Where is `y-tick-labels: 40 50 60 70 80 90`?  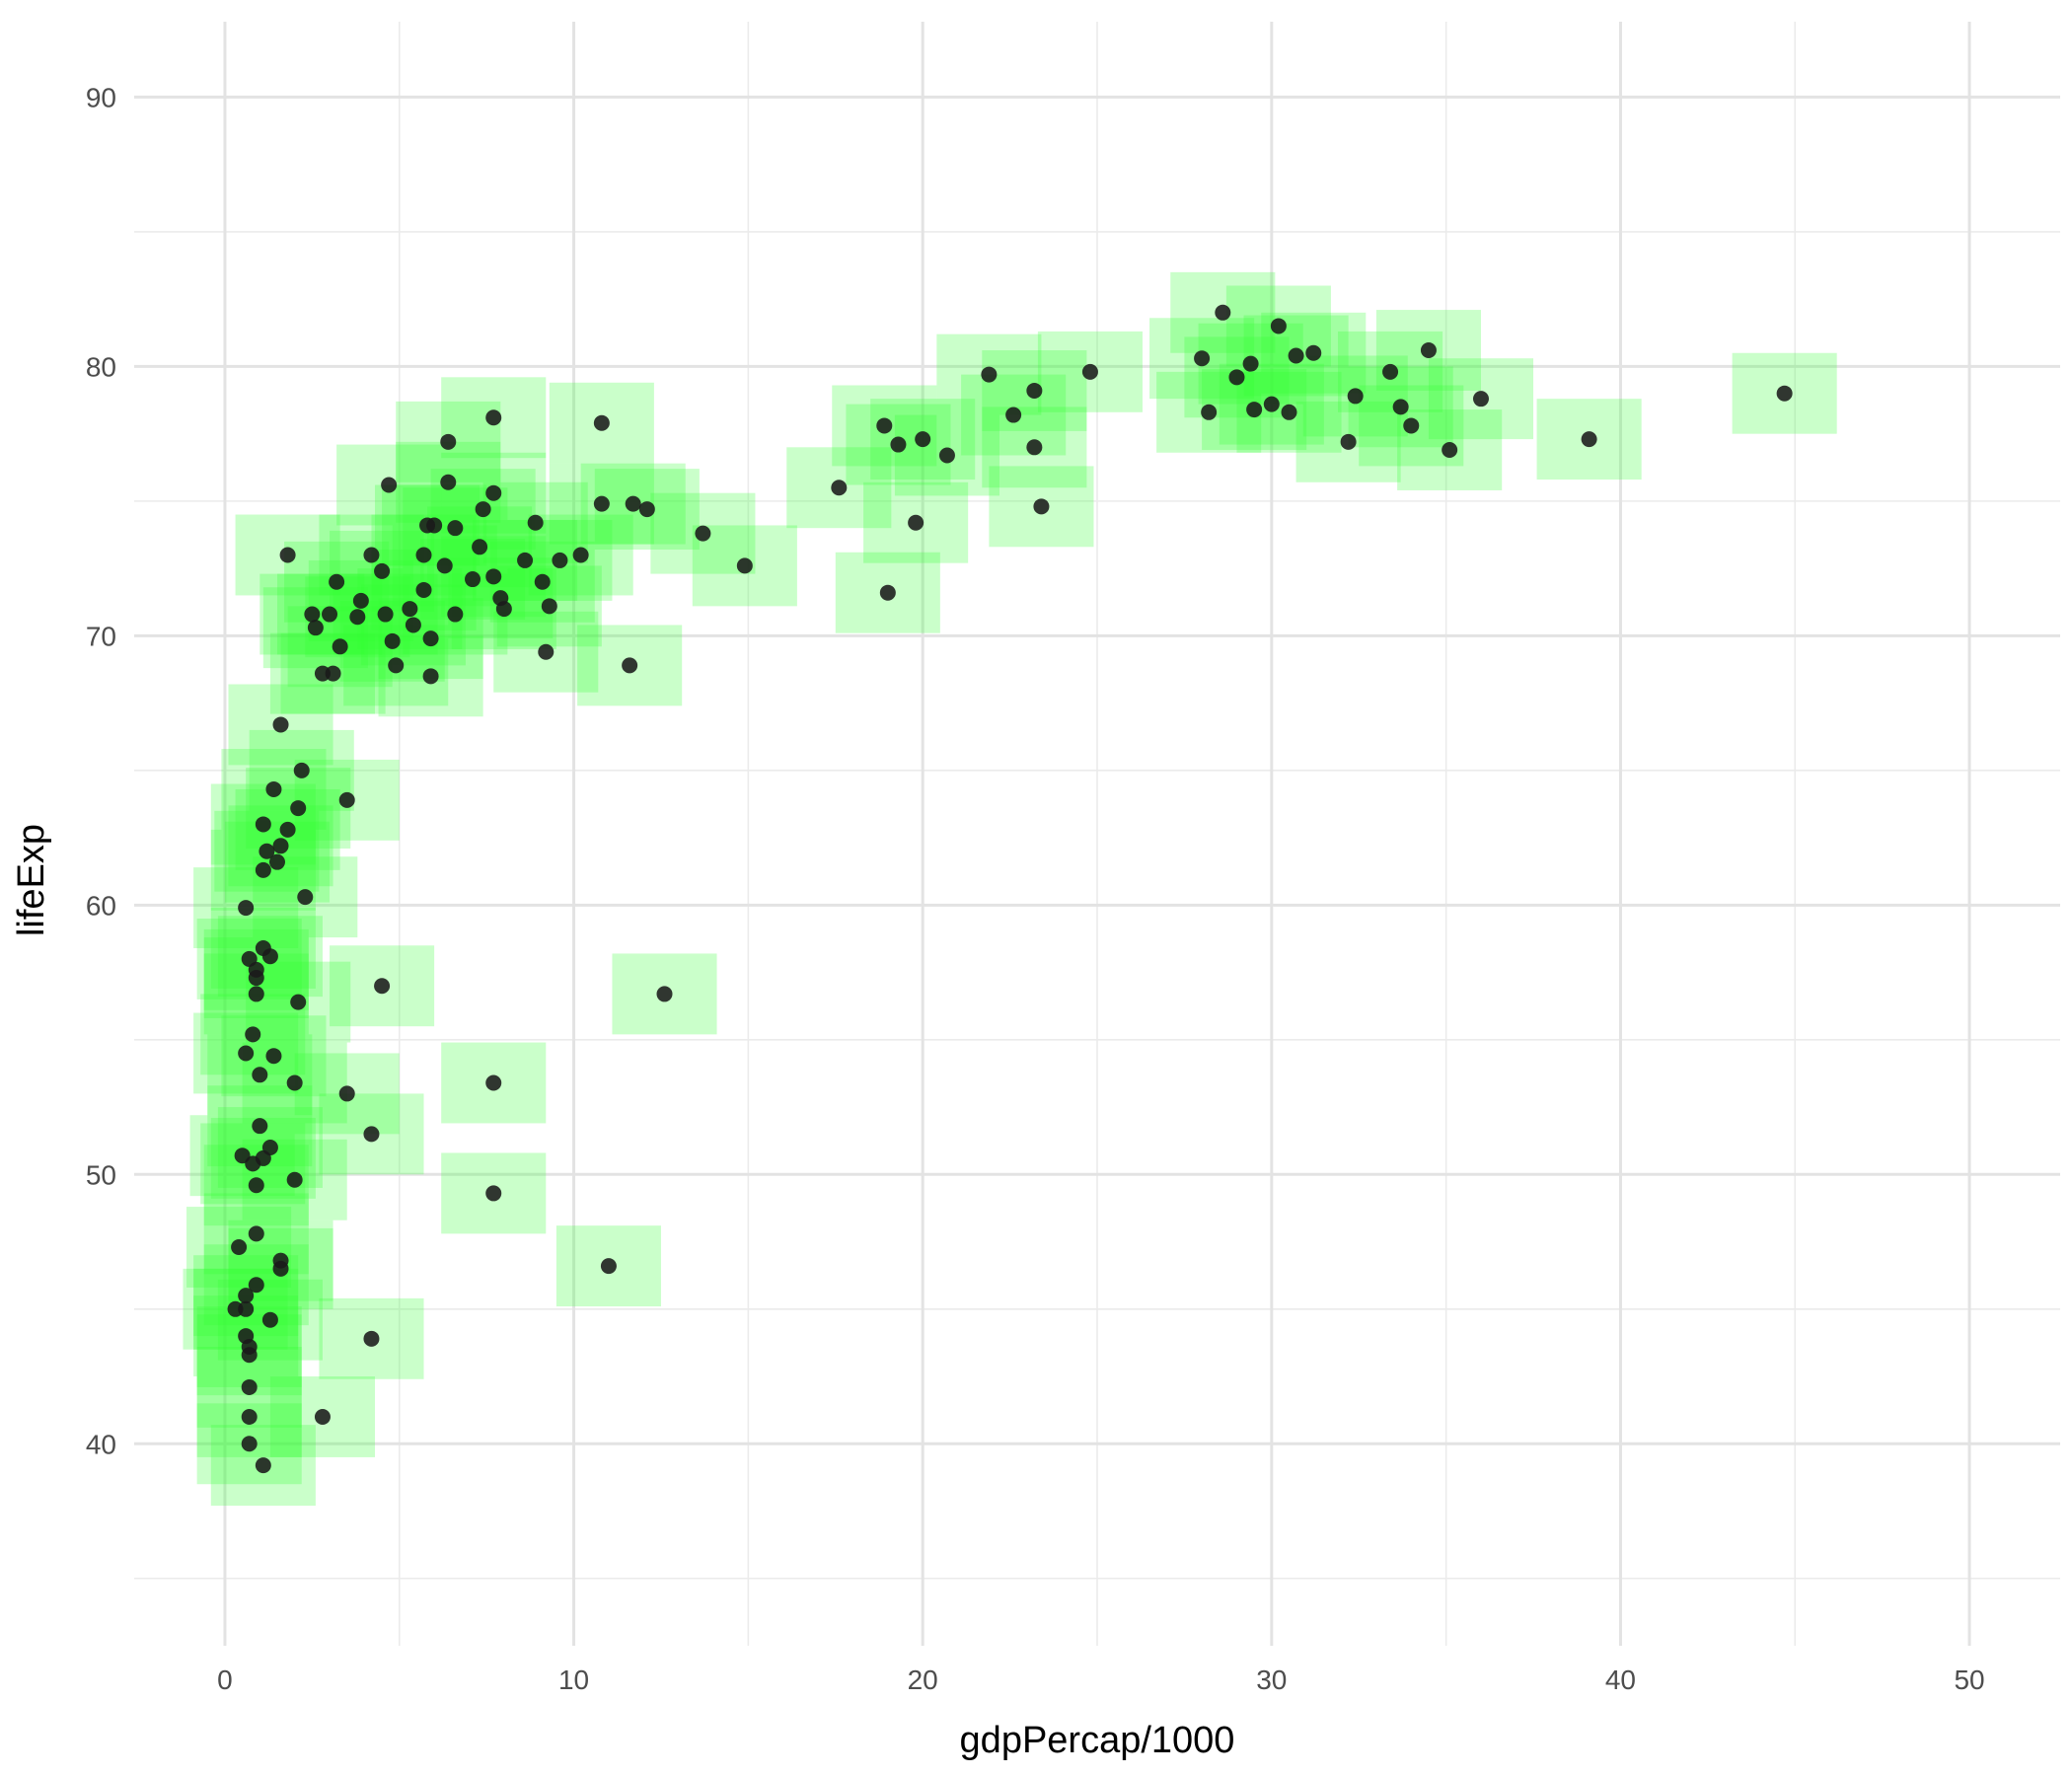
y-tick-labels: 40 50 60 70 80 90 is located at coordinates (101, 770).